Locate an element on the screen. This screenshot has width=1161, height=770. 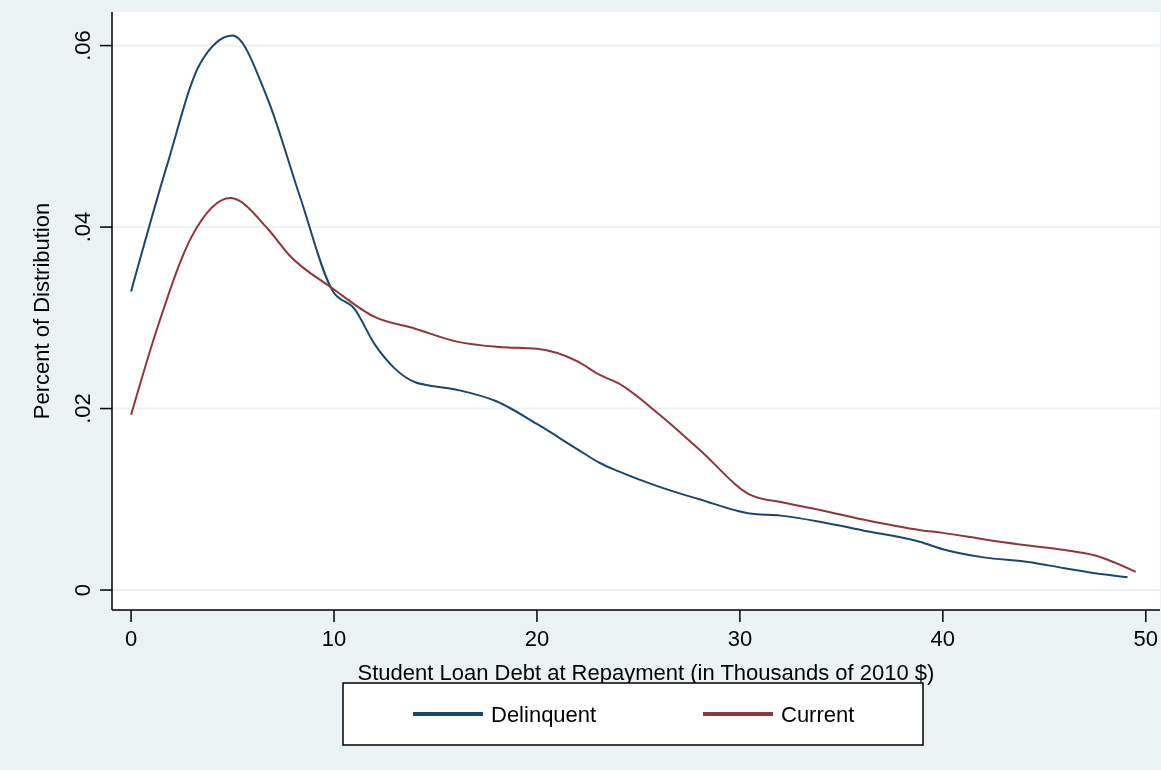
y-tick-label: .04 is located at coordinates (82, 227).